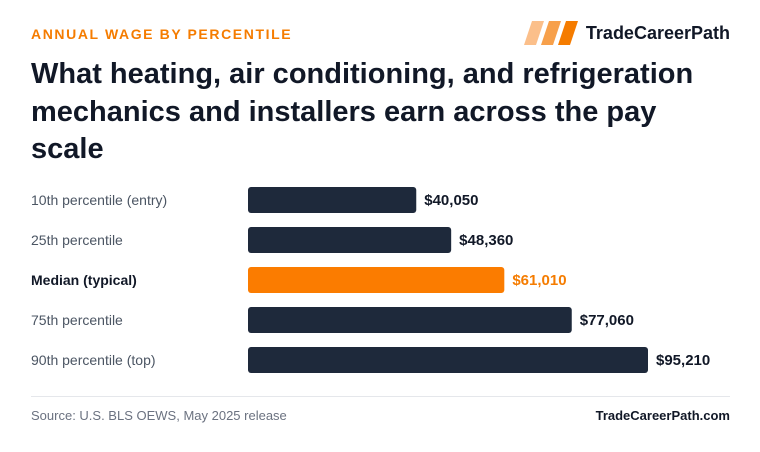  I want to click on category-label: 10th percentile (entry), so click(99, 200).